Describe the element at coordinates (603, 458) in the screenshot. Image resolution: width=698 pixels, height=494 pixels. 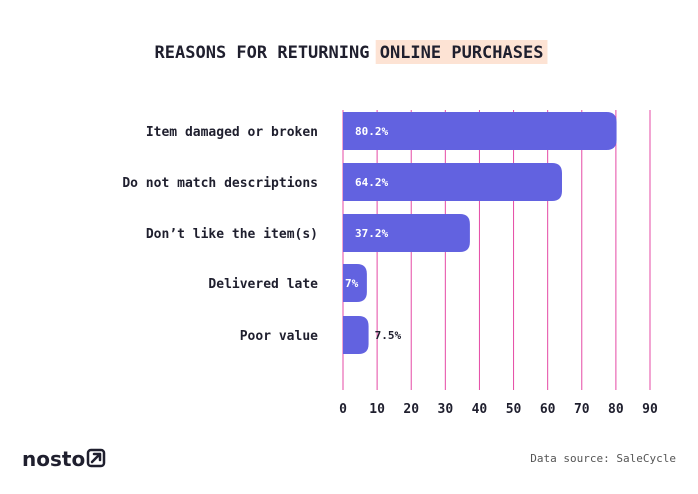
I see `data-source: Data source: SaleCycle` at that location.